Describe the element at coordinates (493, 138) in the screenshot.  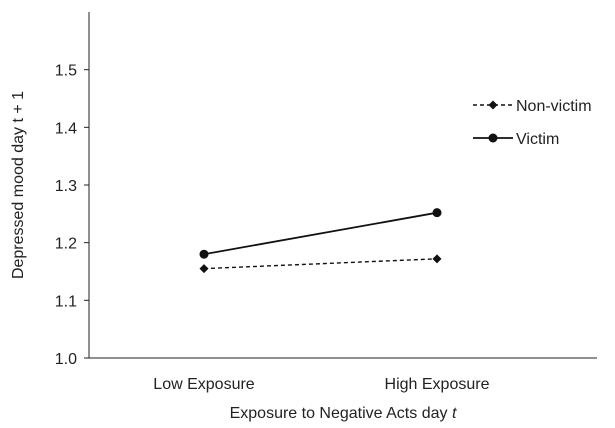
I see `legend-victim-point` at that location.